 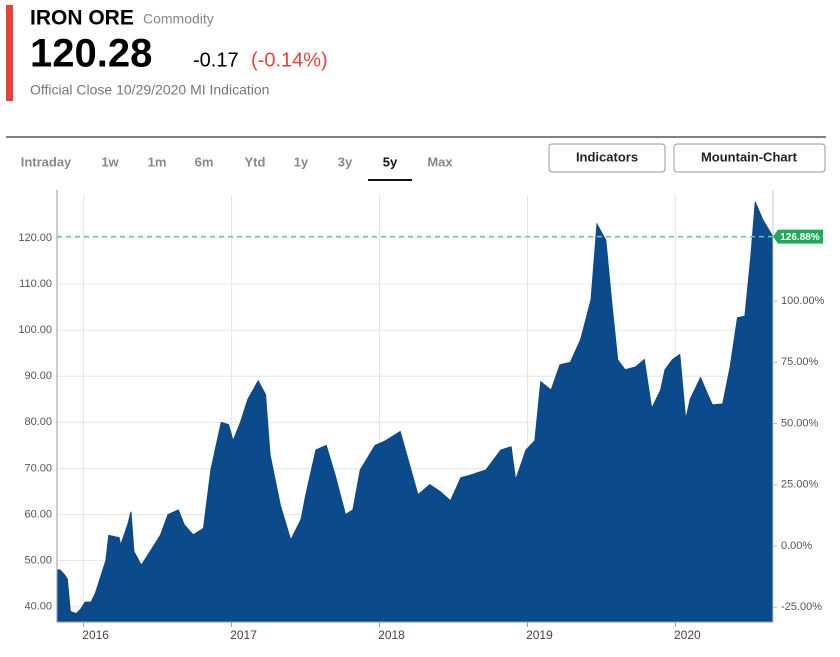 I want to click on tab: 1w, so click(x=110, y=161).